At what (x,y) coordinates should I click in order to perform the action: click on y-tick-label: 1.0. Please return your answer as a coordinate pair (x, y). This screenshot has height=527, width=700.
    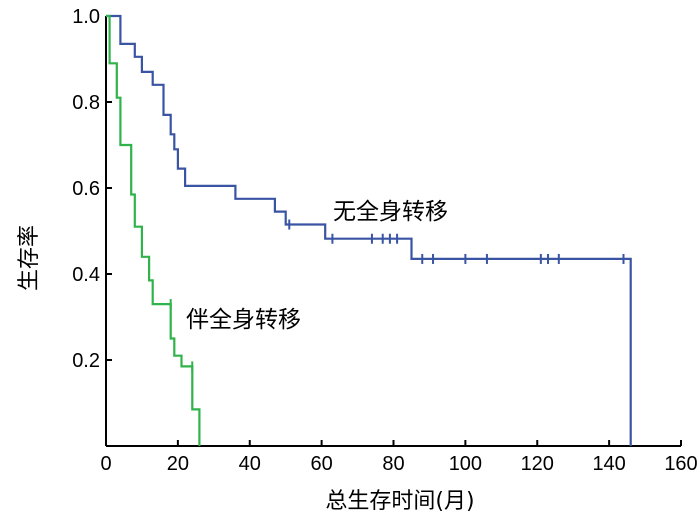
    Looking at the image, I should click on (86, 17).